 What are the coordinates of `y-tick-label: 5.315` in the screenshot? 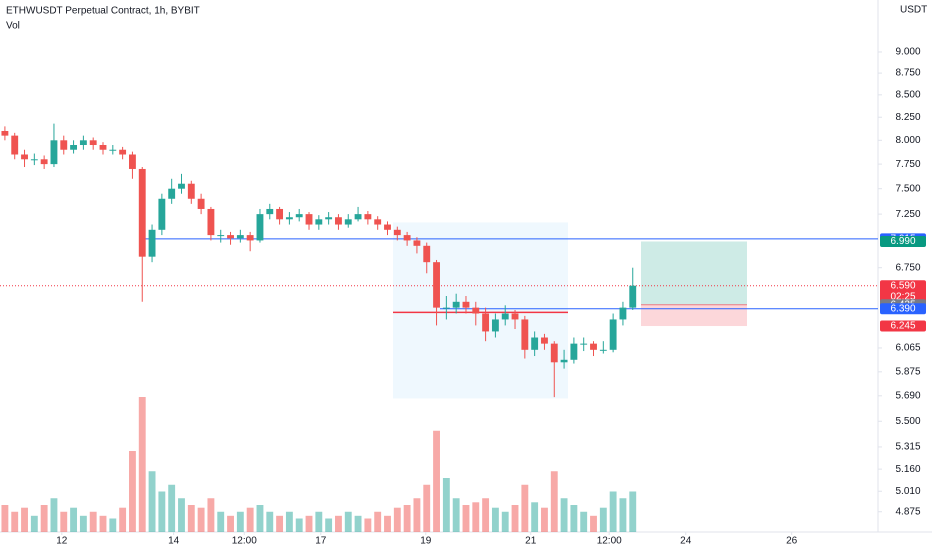 It's located at (907, 447).